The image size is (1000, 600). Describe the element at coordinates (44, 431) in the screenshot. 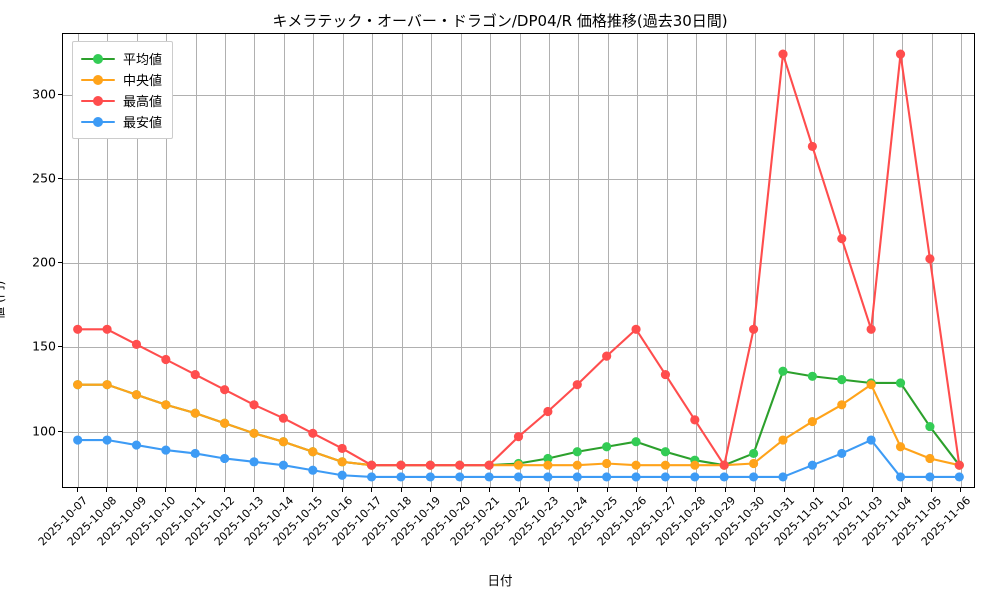

I see `y-tick-label: 100` at that location.